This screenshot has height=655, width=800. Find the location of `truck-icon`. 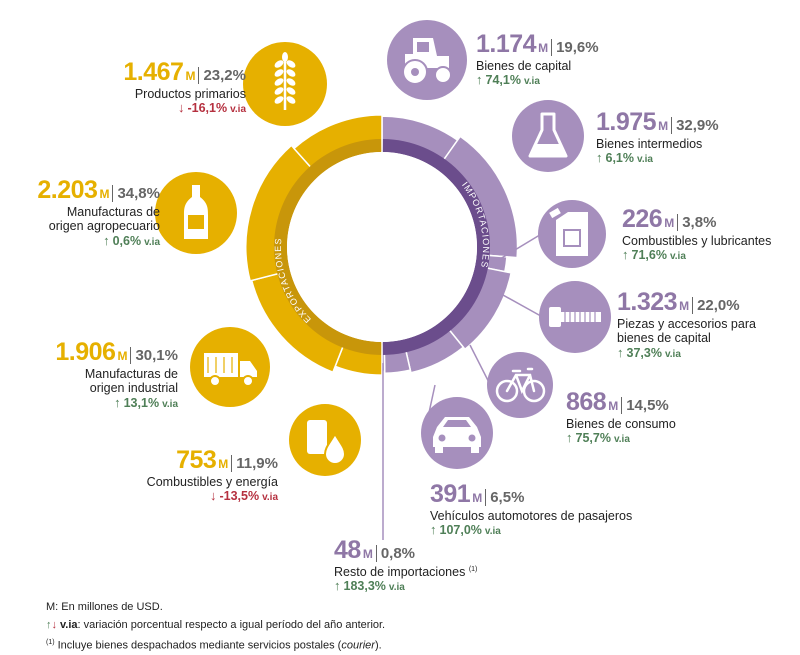

truck-icon is located at coordinates (230, 370).